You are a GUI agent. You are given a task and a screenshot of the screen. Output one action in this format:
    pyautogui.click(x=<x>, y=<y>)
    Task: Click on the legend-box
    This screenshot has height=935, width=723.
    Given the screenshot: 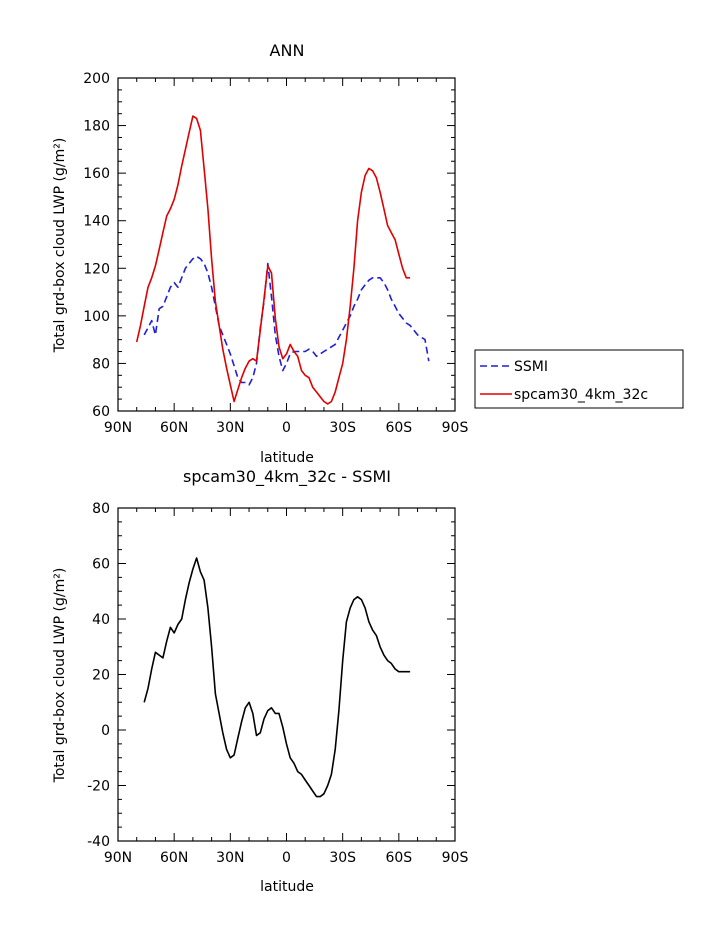 What is the action you would take?
    pyautogui.click(x=579, y=379)
    